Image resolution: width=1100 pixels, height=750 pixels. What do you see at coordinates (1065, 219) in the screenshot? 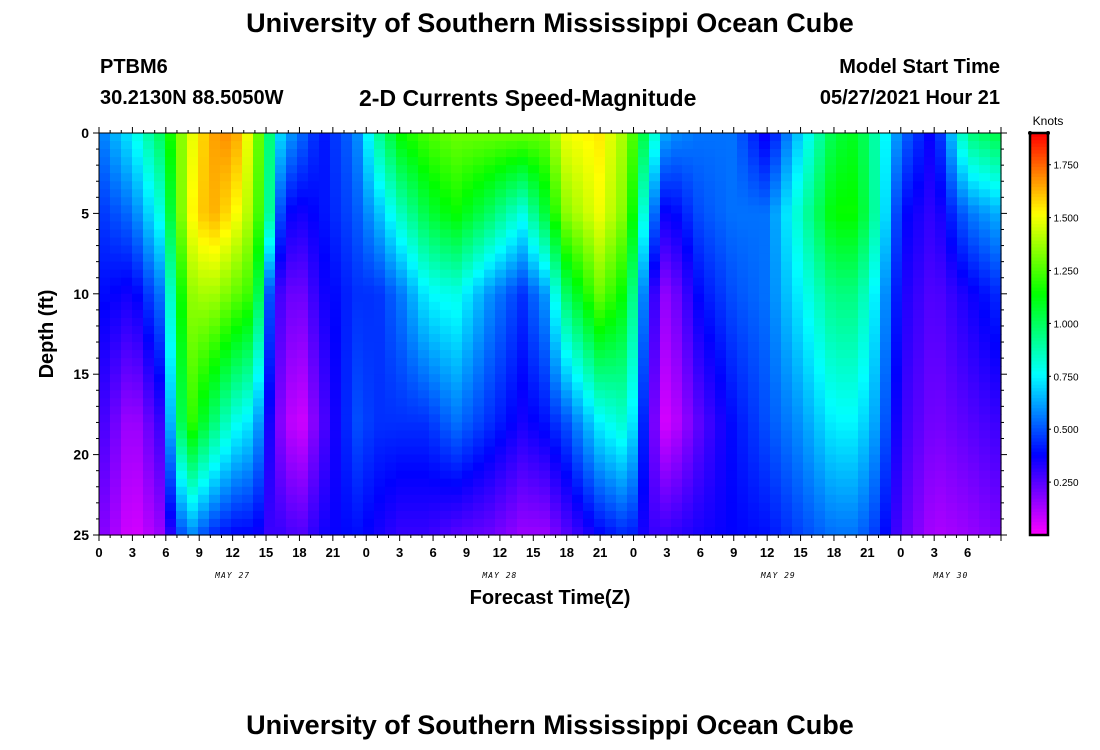
I see `colorbar-tick-label: 1.500` at bounding box center [1065, 219].